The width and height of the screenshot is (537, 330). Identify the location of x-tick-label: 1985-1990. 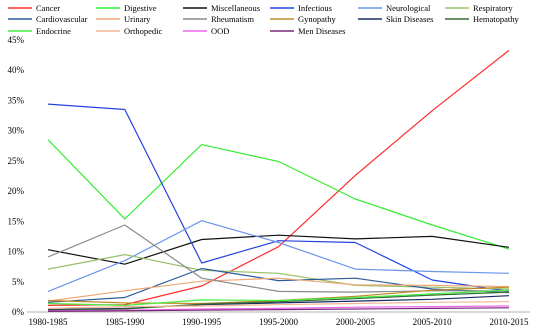
(124, 322).